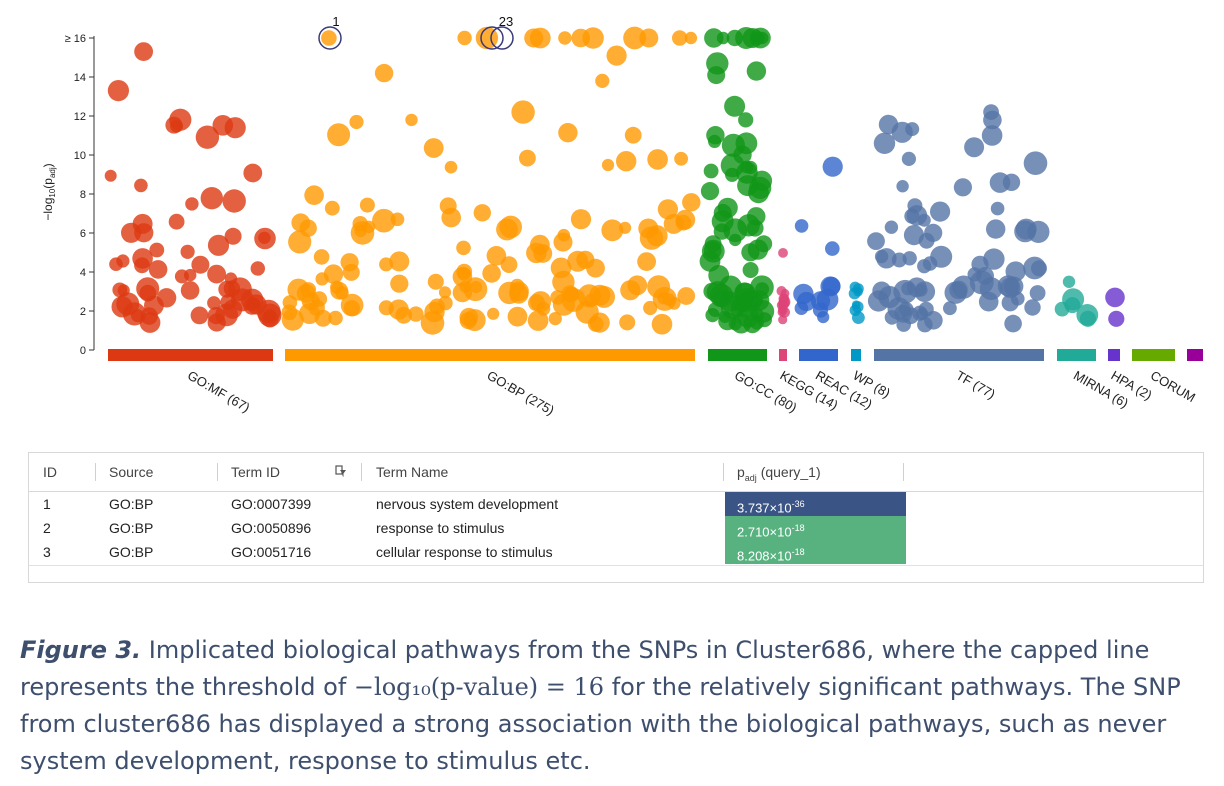 Image resolution: width=1224 pixels, height=786 pixels. What do you see at coordinates (854, 293) in the screenshot?
I see `point-wp` at bounding box center [854, 293].